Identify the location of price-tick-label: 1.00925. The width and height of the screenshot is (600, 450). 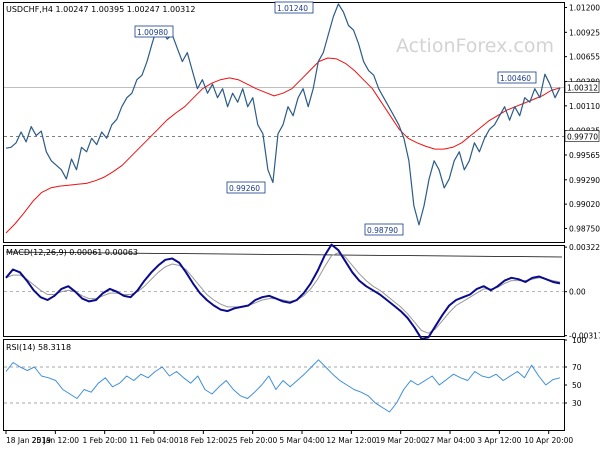
(584, 32).